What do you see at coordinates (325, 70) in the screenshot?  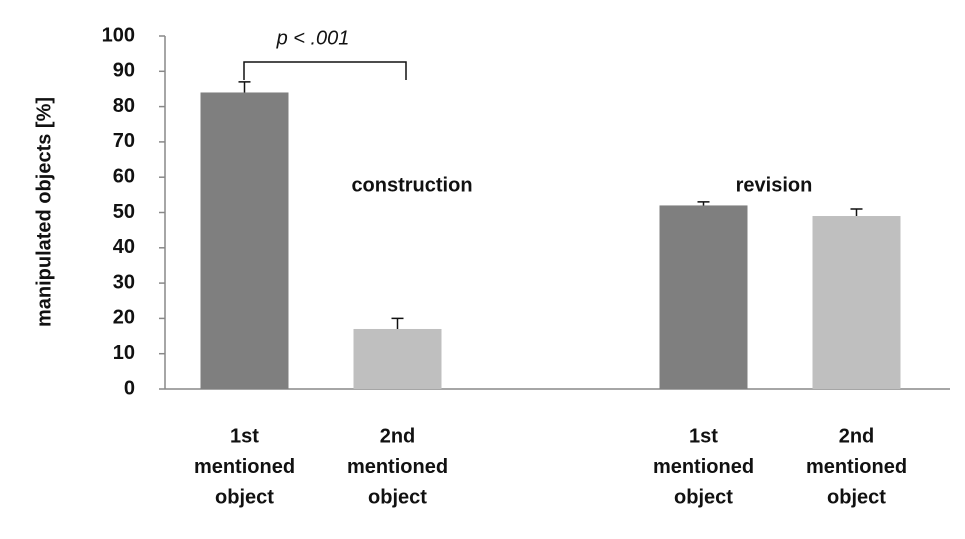 I see `significance-bracket` at bounding box center [325, 70].